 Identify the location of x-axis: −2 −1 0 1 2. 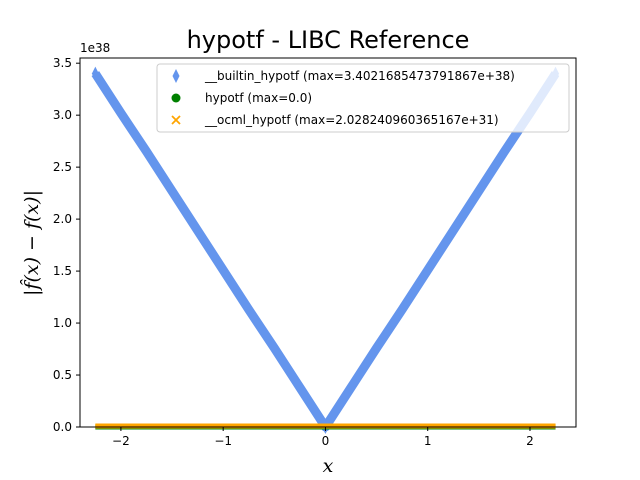
(323, 437).